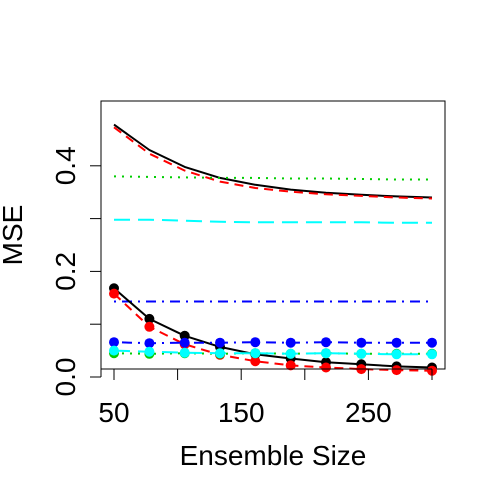 This screenshot has width=498, height=498. What do you see at coordinates (368, 412) in the screenshot?
I see `x-tick-label-250: 250` at bounding box center [368, 412].